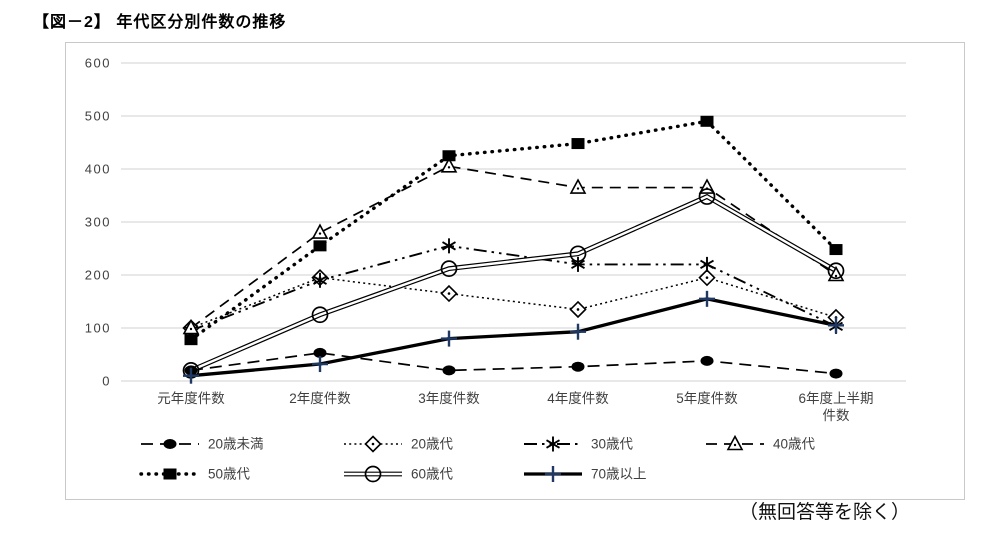  Describe the element at coordinates (513, 363) in the screenshot. I see `series-line-20歳未満` at that location.